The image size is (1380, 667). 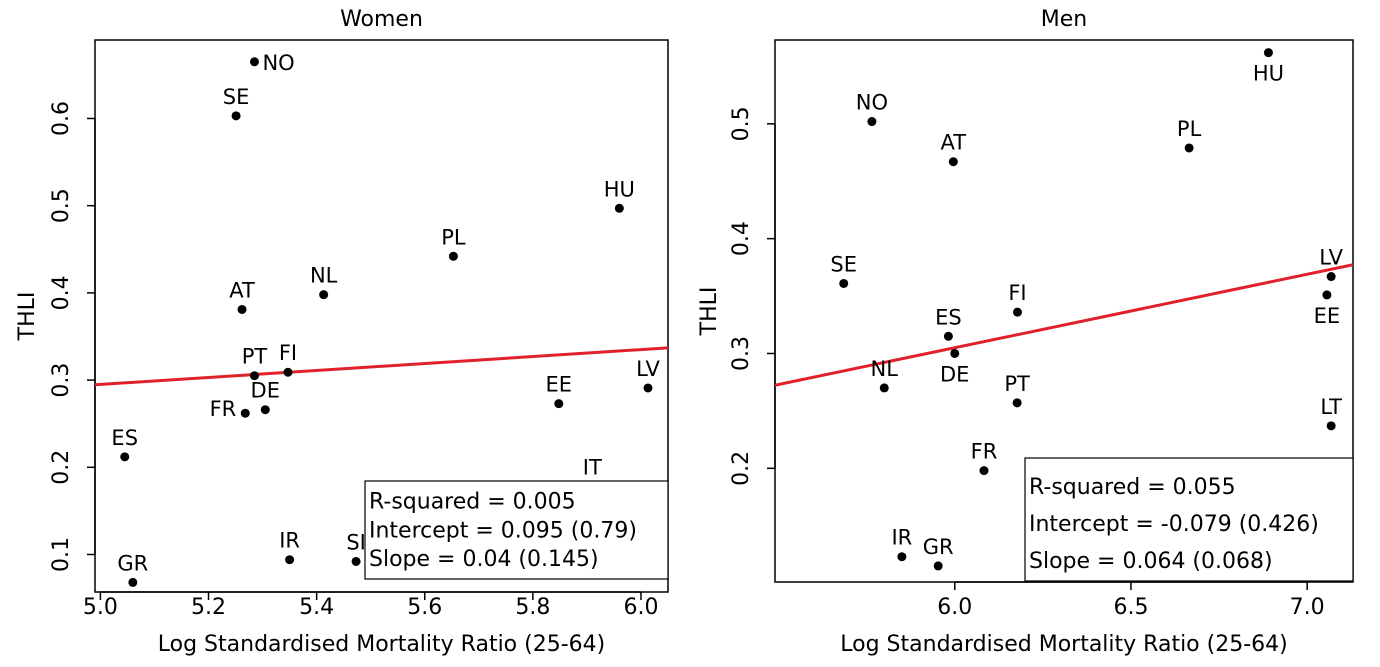 I want to click on stats-line: R-squared = 0.005, so click(x=472, y=502).